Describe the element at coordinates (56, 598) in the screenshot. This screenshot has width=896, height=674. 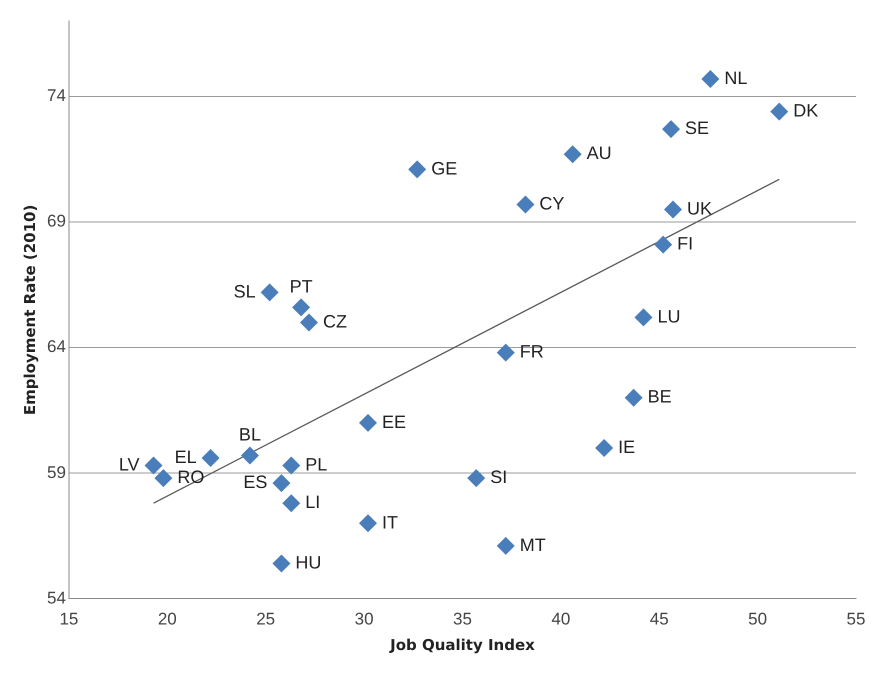
I see `y-tick-label: 54` at that location.